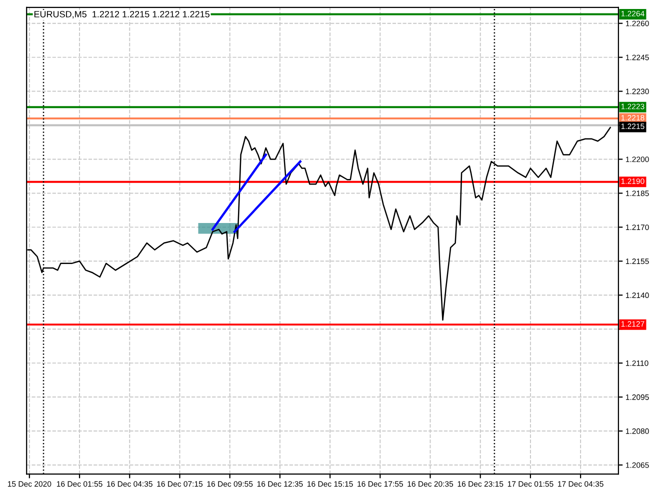  What do you see at coordinates (122, 14) in the screenshot?
I see `chart-title: EURUSD,M5 1.2212 1.2215 1.2212 1.2215` at bounding box center [122, 14].